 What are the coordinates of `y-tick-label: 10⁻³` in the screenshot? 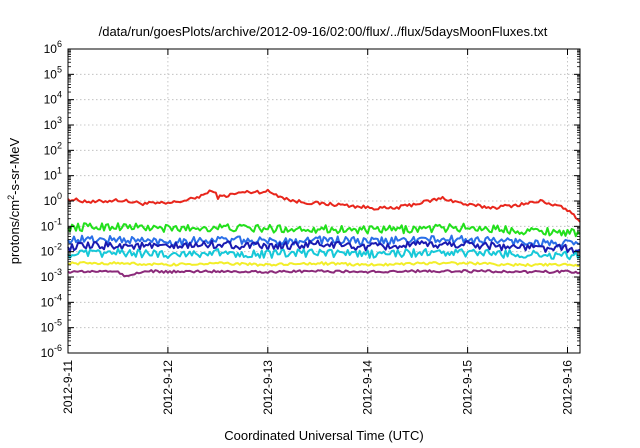 It's located at (51, 275).